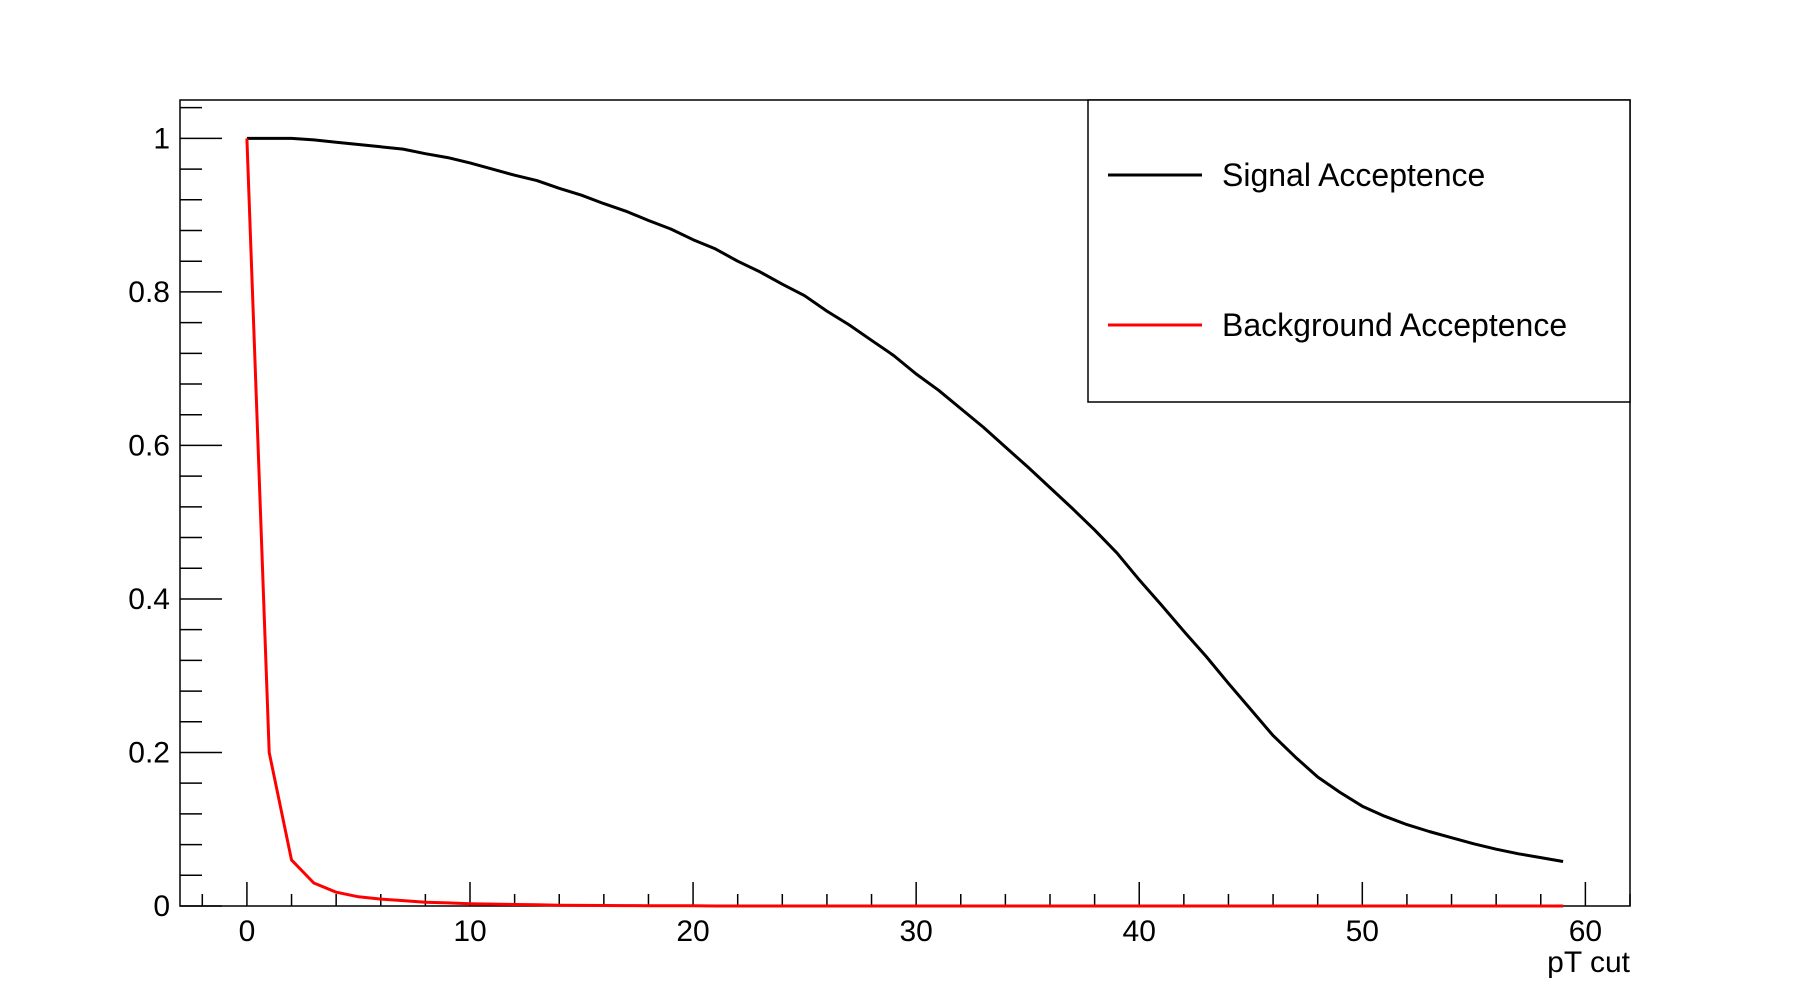 The height and width of the screenshot is (1006, 1798). I want to click on legend: Signal Acceptence Background Acceptence, so click(1359, 251).